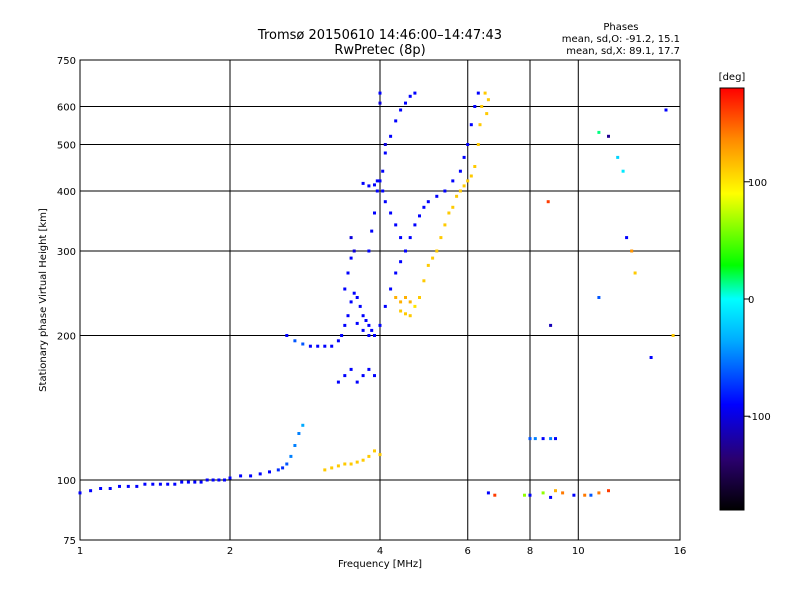 Image resolution: width=800 pixels, height=600 pixels. Describe the element at coordinates (759, 417) in the screenshot. I see `colorbar-tick-label: -100` at that location.